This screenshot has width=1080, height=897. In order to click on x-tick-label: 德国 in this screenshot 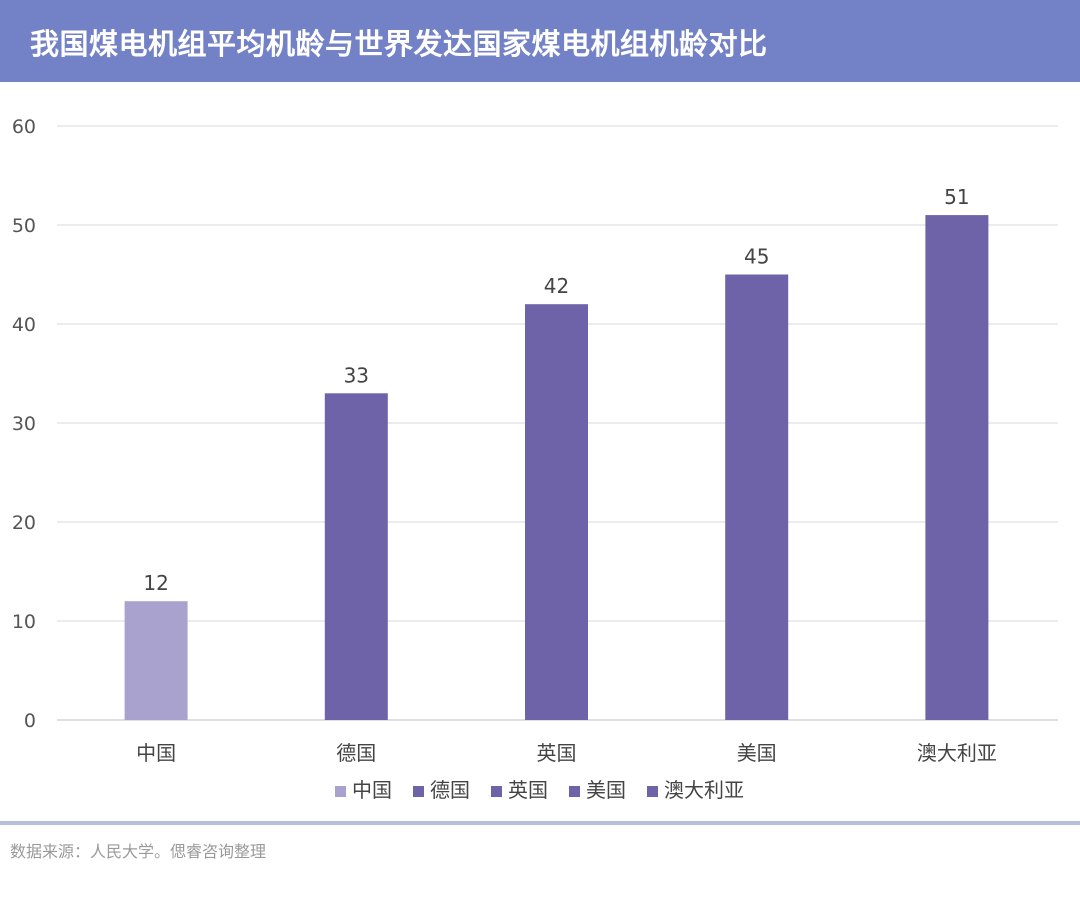, I will do `click(356, 753)`.